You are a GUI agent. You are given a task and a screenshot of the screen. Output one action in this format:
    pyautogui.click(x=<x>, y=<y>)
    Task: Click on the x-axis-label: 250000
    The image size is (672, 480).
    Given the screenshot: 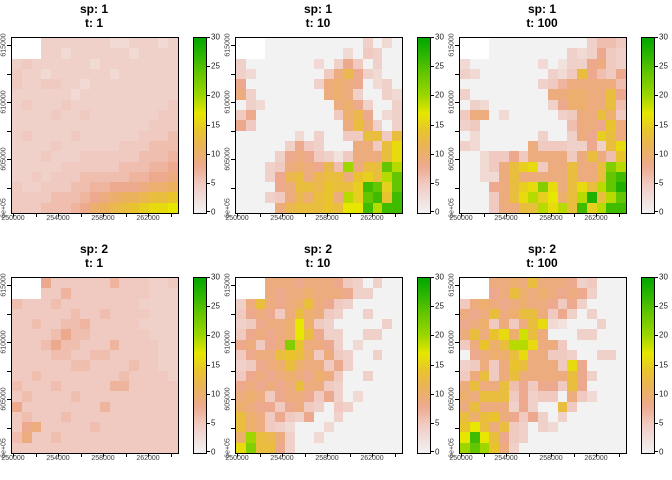 What is the action you would take?
    pyautogui.click(x=13, y=458)
    